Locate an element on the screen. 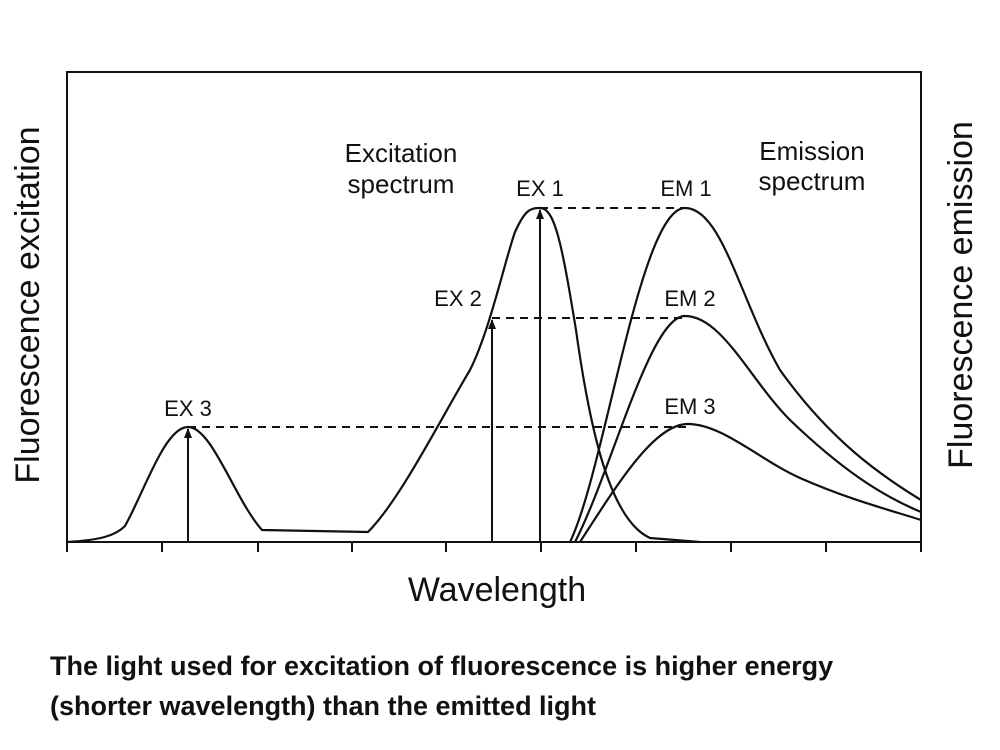  x-ticks is located at coordinates (494, 547).